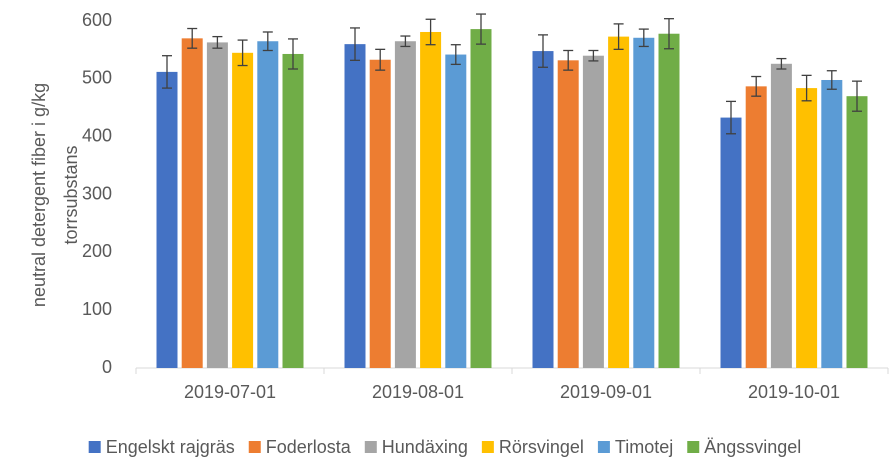 Image resolution: width=890 pixels, height=461 pixels. I want to click on y-tick-label: 200, so click(97, 251).